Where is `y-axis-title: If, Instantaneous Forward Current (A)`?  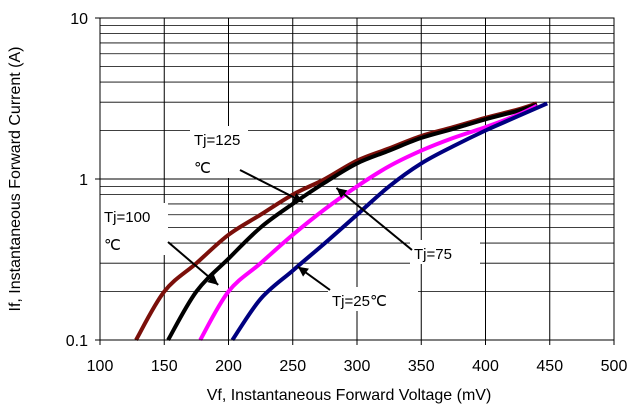 y-axis-title: If, Instantaneous Forward Current (A) is located at coordinates (15, 179).